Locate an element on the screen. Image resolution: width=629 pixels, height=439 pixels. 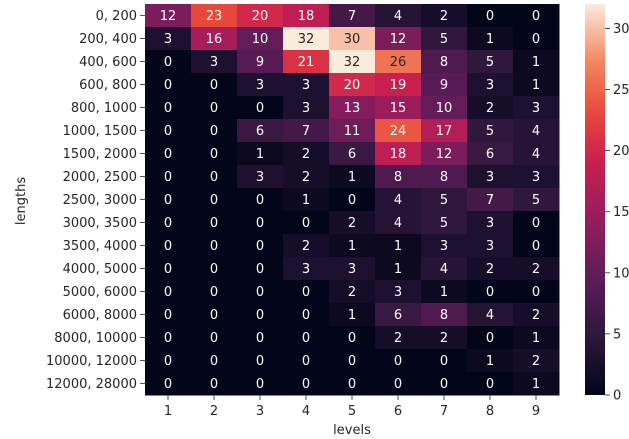
x-tick-label: 9 is located at coordinates (536, 411).